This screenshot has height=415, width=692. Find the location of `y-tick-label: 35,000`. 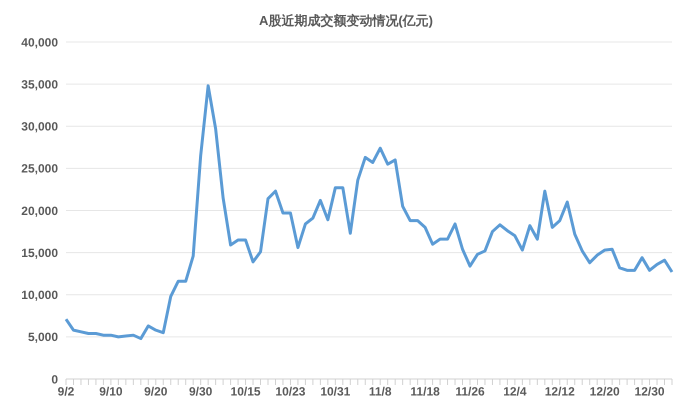

y-tick-label: 35,000 is located at coordinates (39, 84).